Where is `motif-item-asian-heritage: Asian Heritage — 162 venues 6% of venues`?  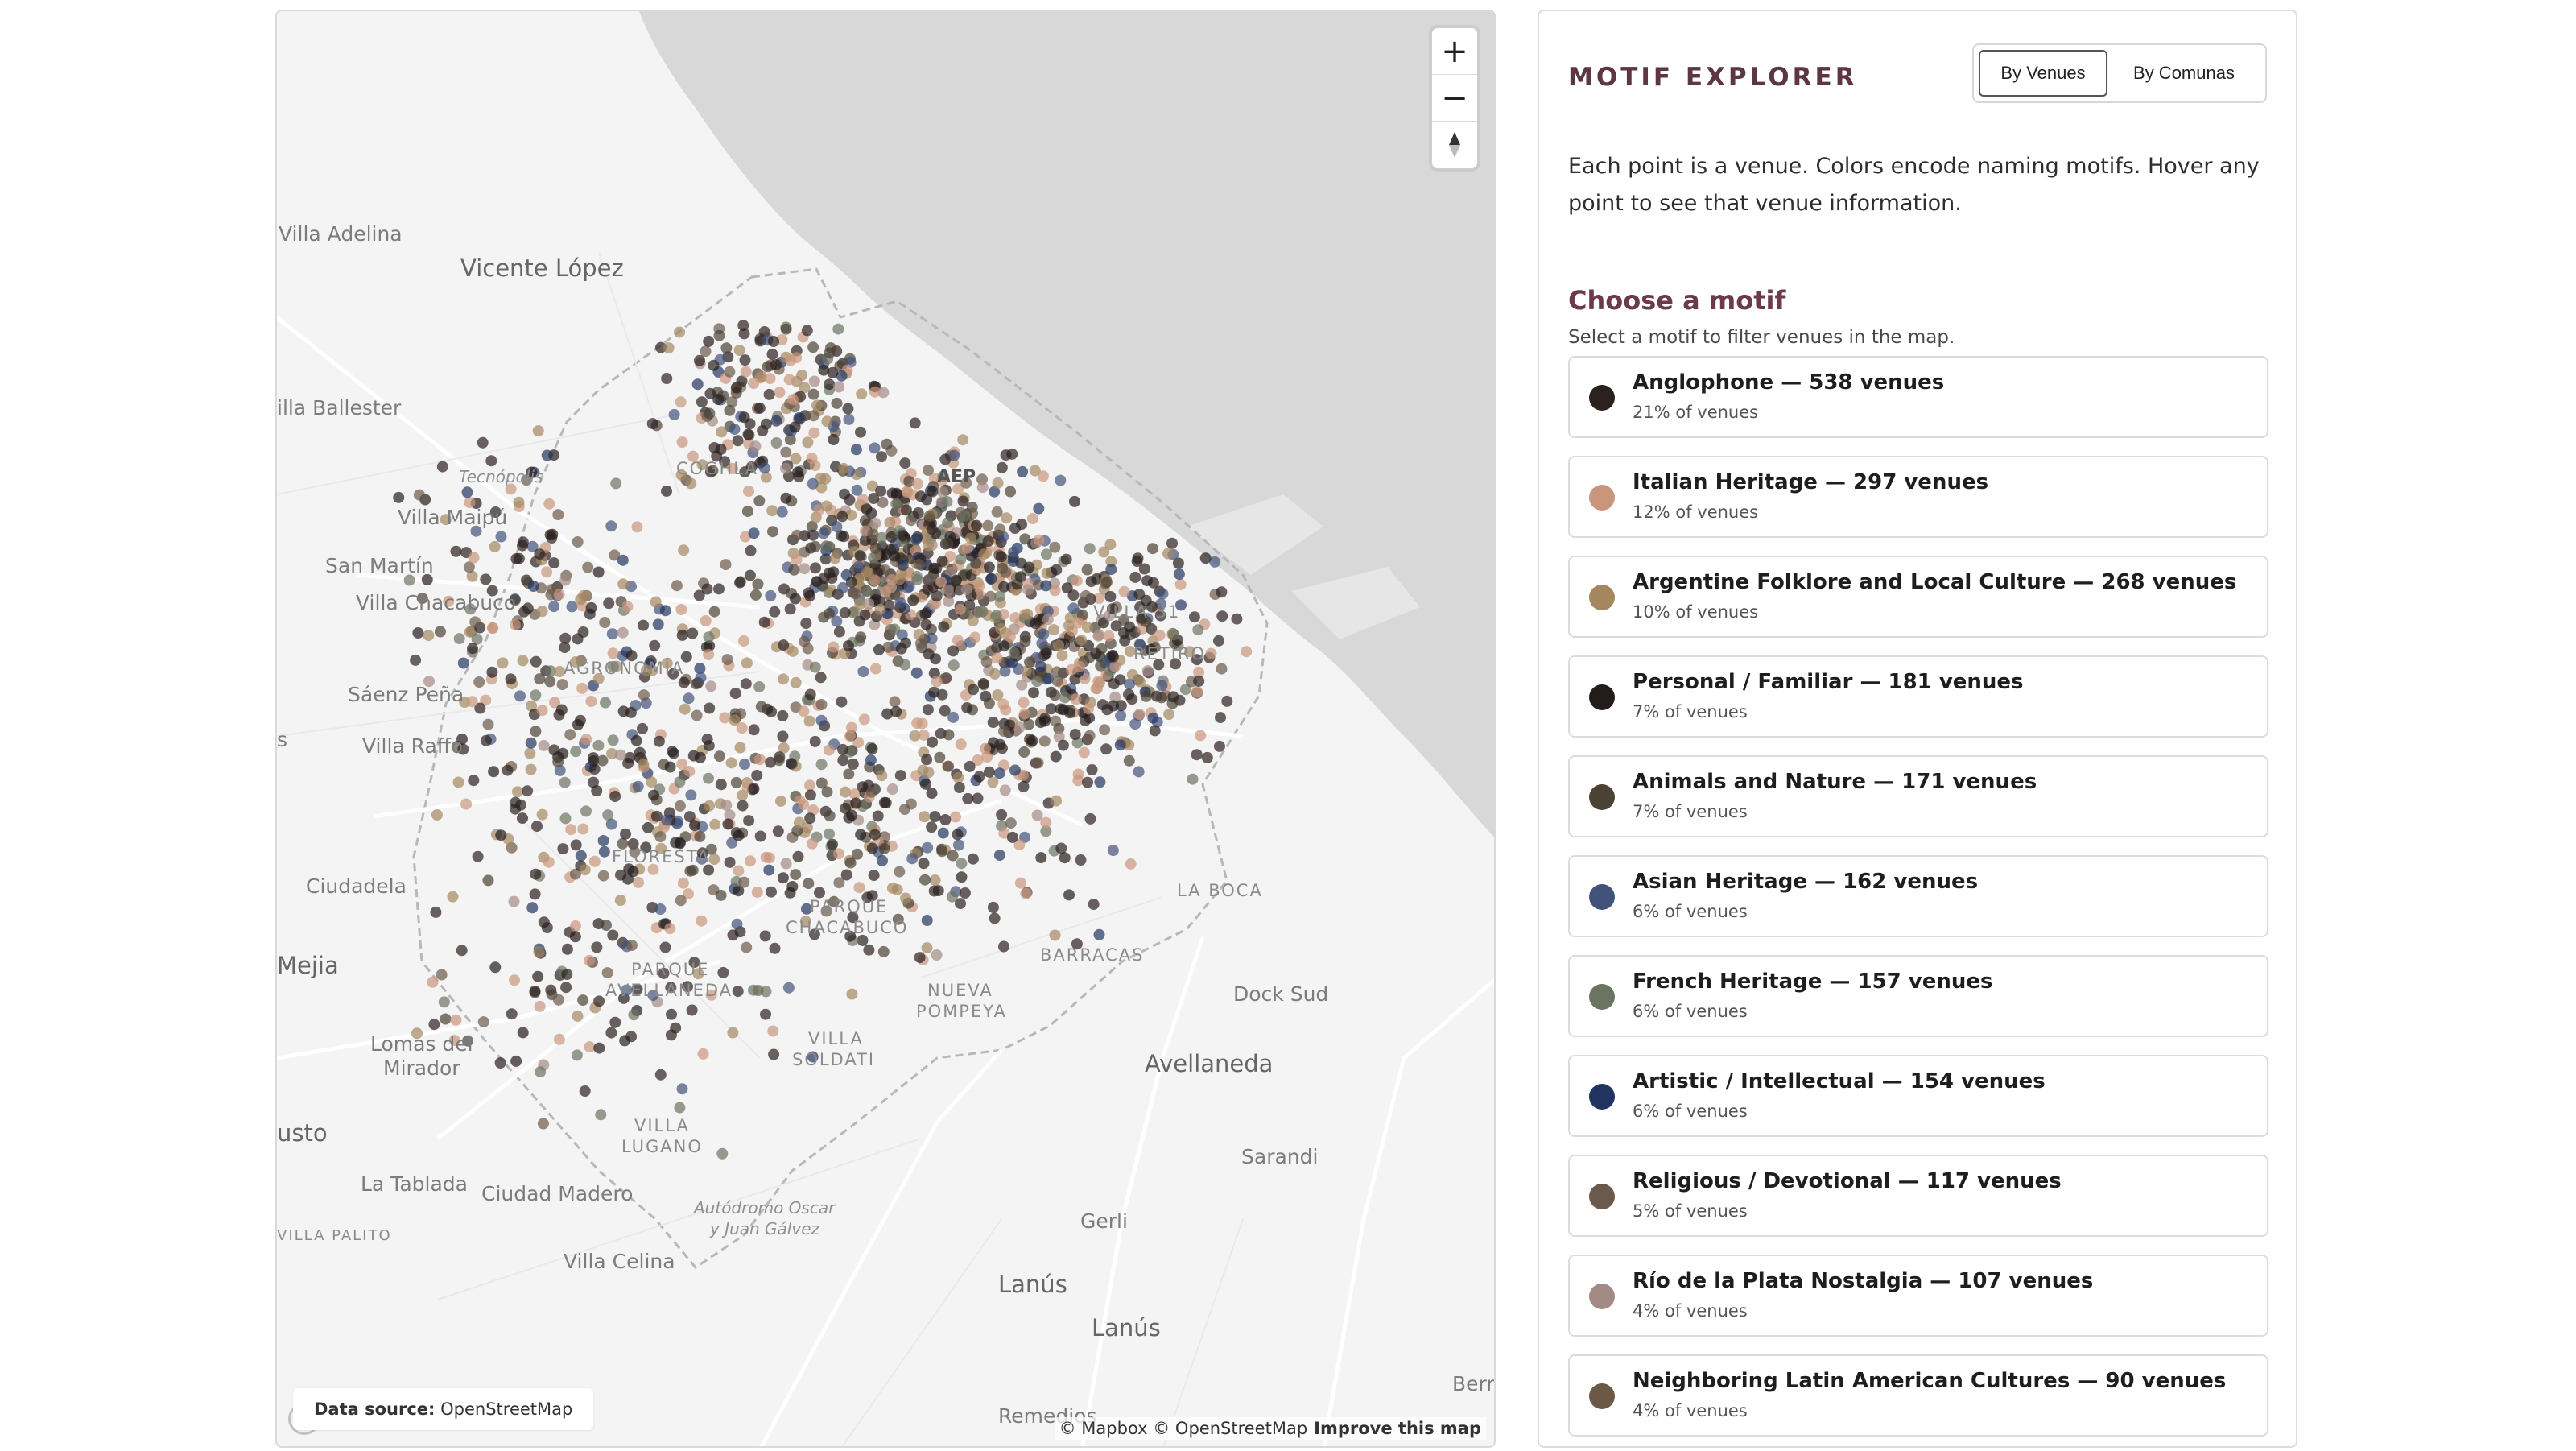 motif-item-asian-heritage: Asian Heritage — 162 venues 6% of venues is located at coordinates (1918, 896).